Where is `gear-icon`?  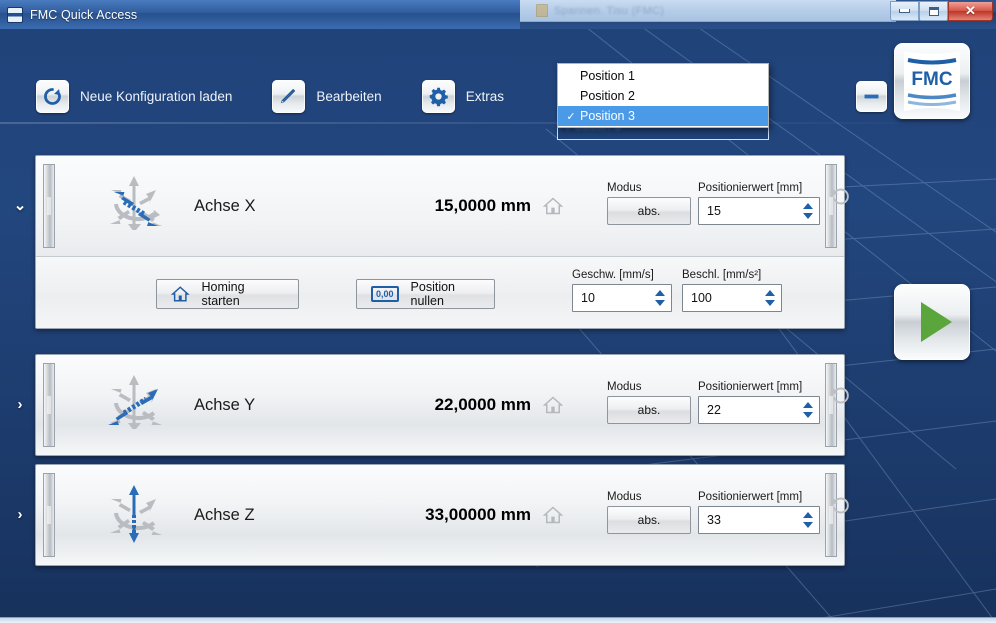 gear-icon is located at coordinates (438, 96).